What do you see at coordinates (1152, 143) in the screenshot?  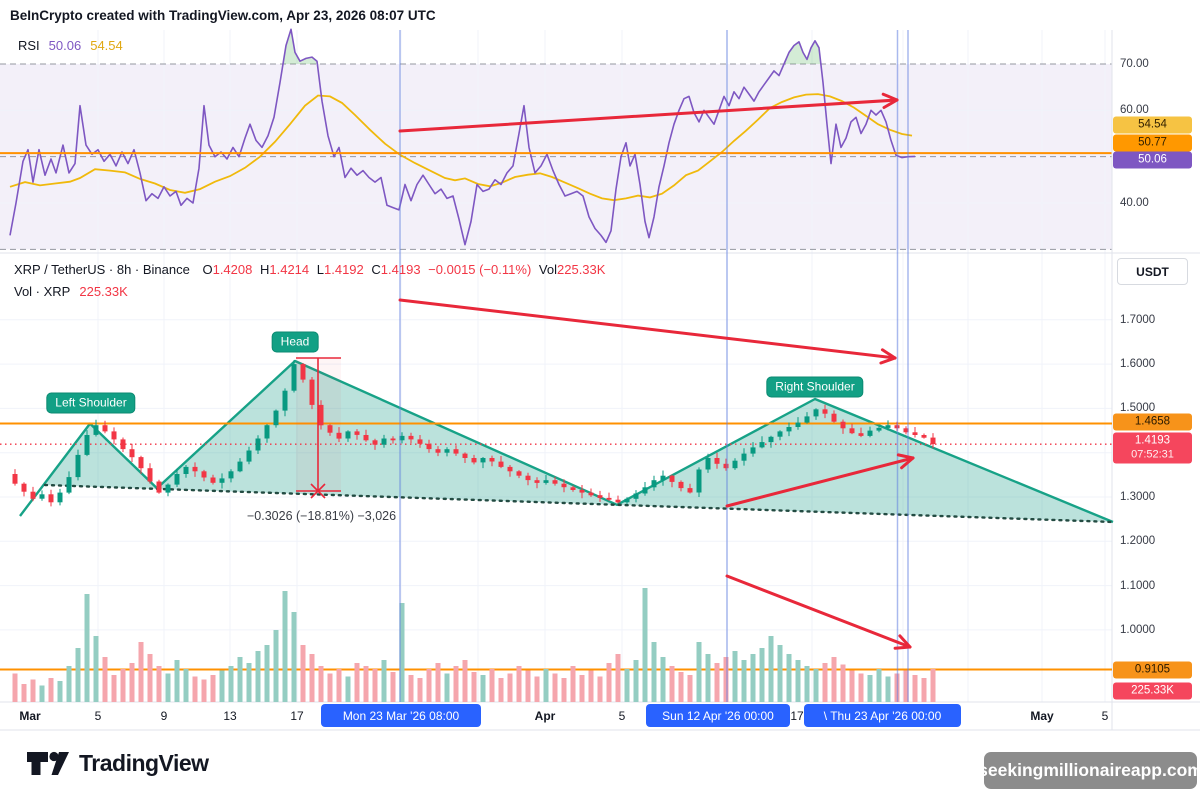 I see `axis-price-badge: 50.77` at bounding box center [1152, 143].